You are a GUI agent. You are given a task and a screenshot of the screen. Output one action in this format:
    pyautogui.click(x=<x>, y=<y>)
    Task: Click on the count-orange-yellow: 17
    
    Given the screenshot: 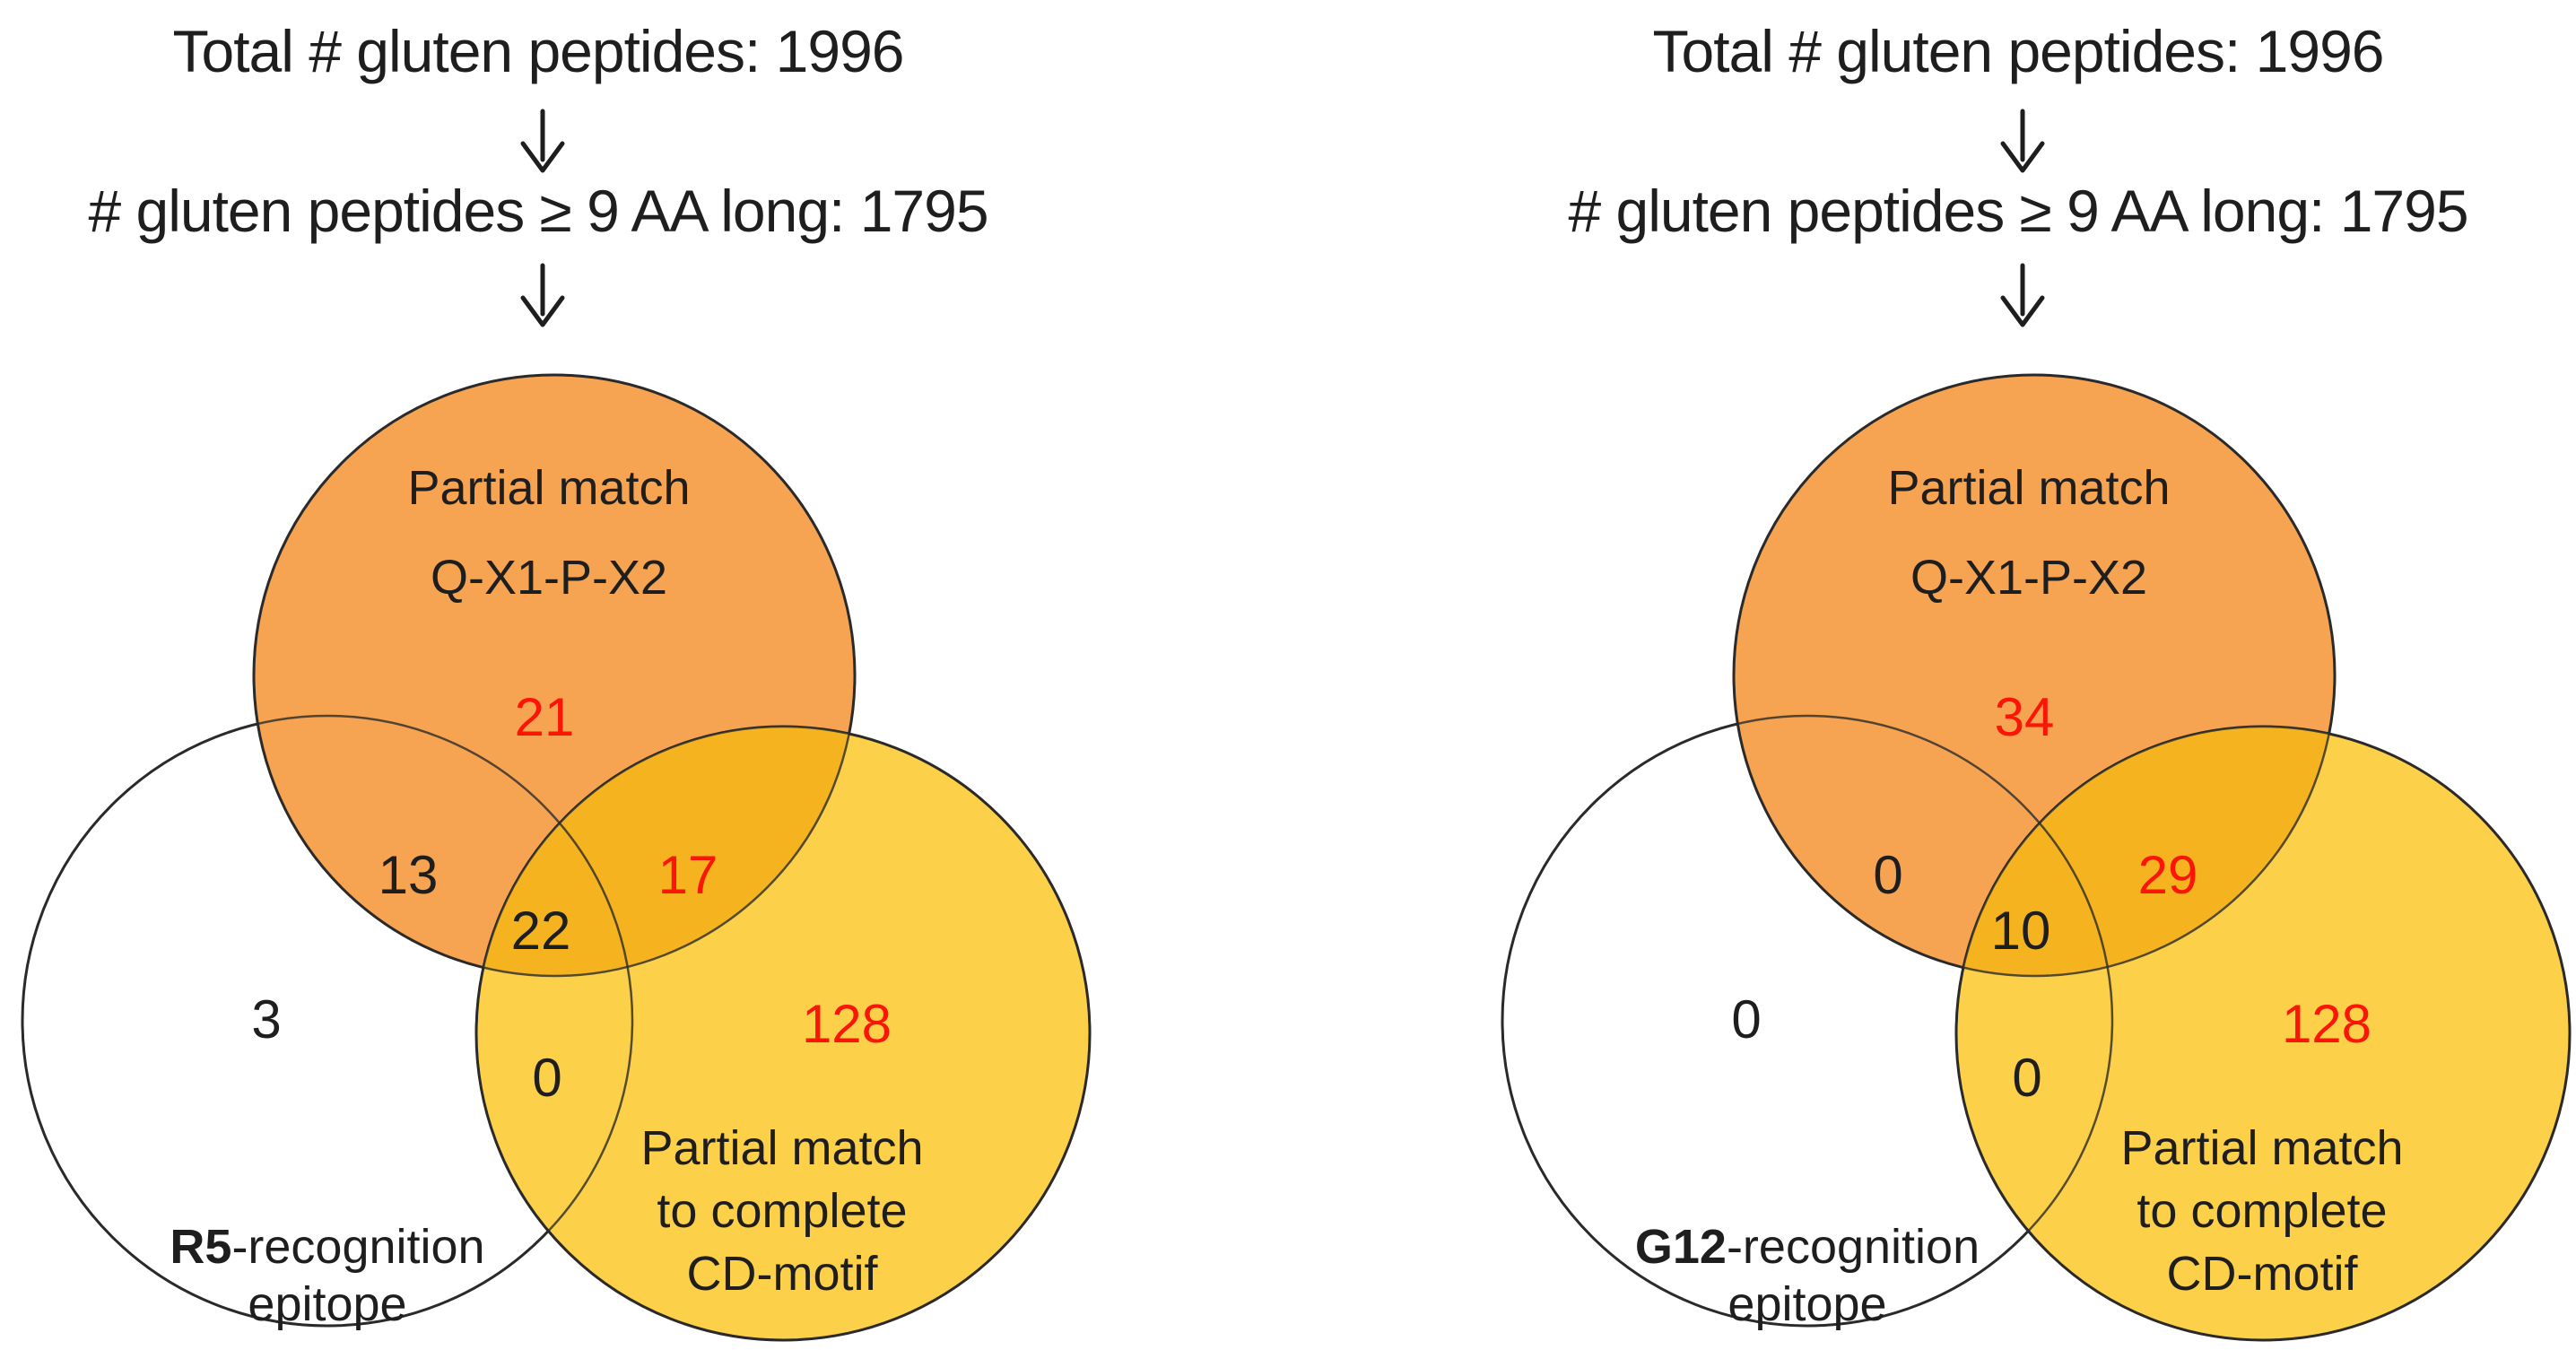 What is the action you would take?
    pyautogui.click(x=688, y=875)
    